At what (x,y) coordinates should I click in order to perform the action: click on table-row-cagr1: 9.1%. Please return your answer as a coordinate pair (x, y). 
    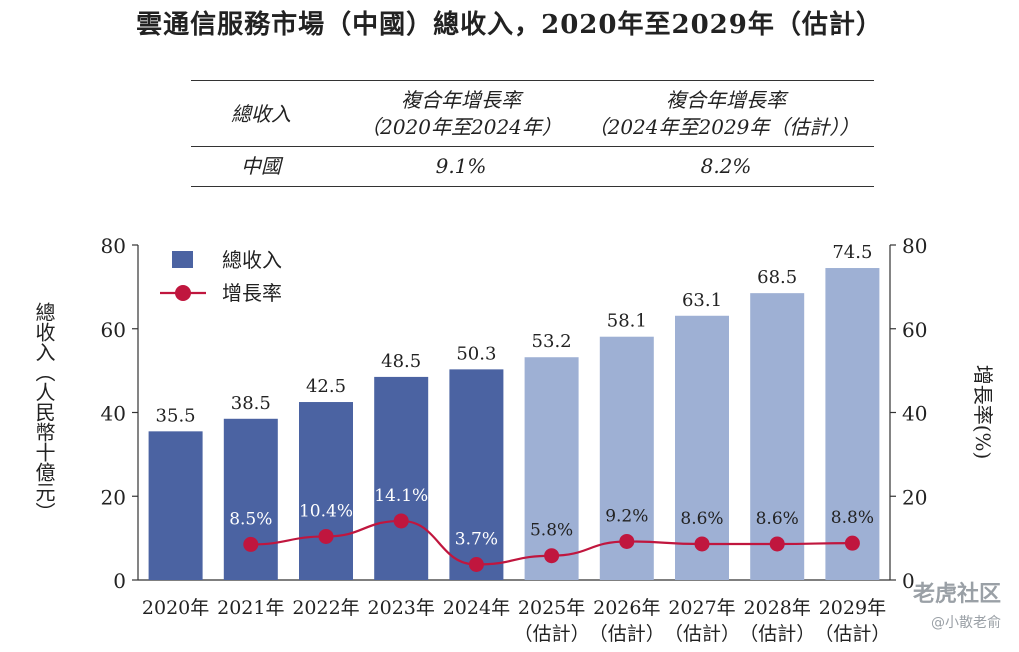
    Looking at the image, I should click on (461, 166).